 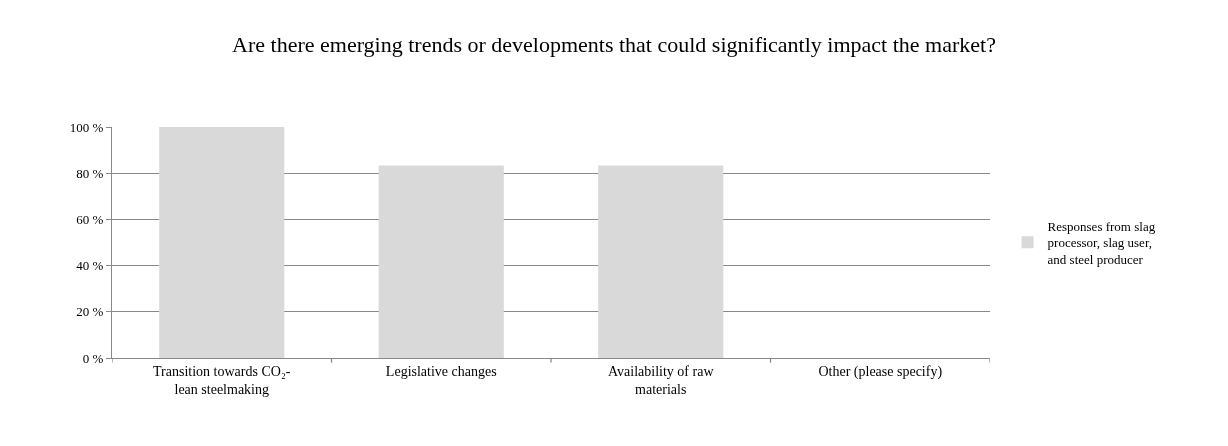 What do you see at coordinates (222, 380) in the screenshot?
I see `x-tick-label: Transition towards CO₂-lean steelmaking` at bounding box center [222, 380].